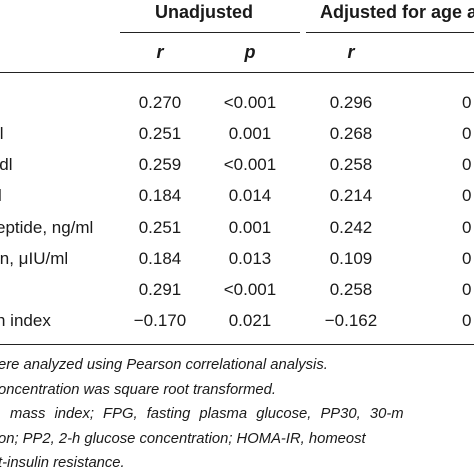 Image resolution: width=474 pixels, height=474 pixels. I want to click on row-label: ll, so click(2, 133).